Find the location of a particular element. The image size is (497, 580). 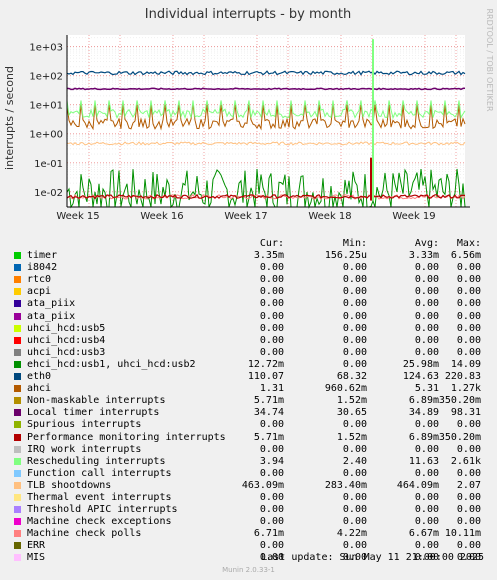

legend-cur-value: 12.72m is located at coordinates (265, 364).